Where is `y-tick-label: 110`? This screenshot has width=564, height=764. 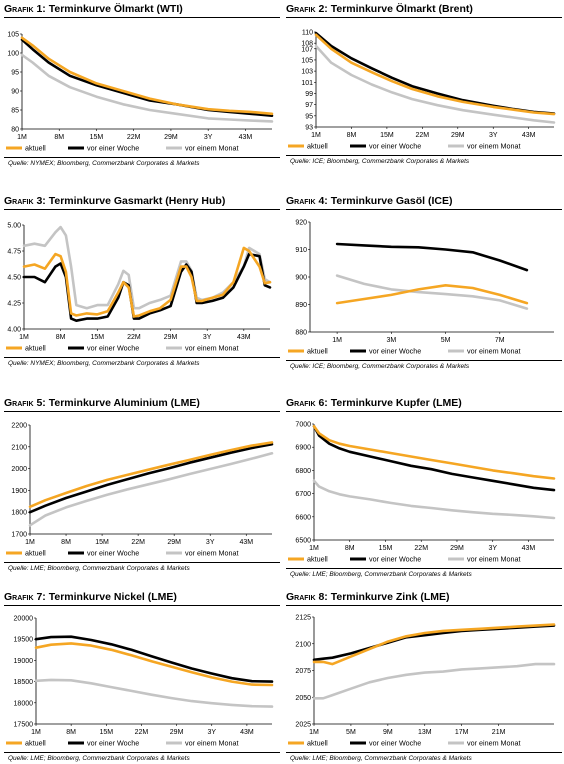
y-tick-label: 110 is located at coordinates (307, 33).